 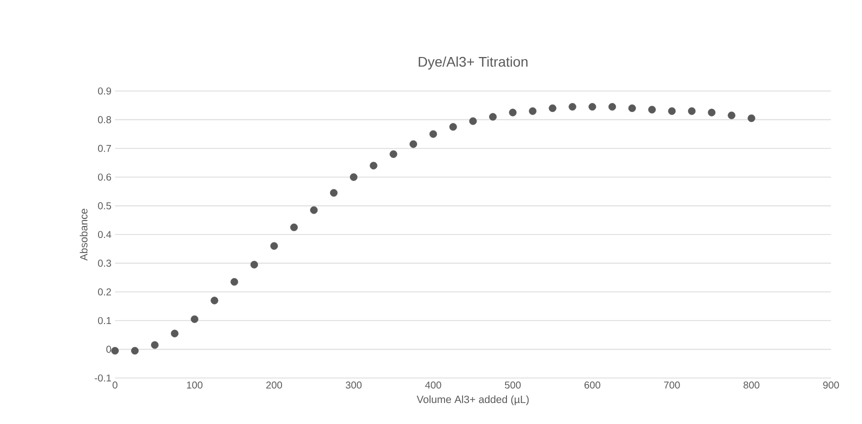 What do you see at coordinates (105, 120) in the screenshot?
I see `y-tick-label: 0.8` at bounding box center [105, 120].